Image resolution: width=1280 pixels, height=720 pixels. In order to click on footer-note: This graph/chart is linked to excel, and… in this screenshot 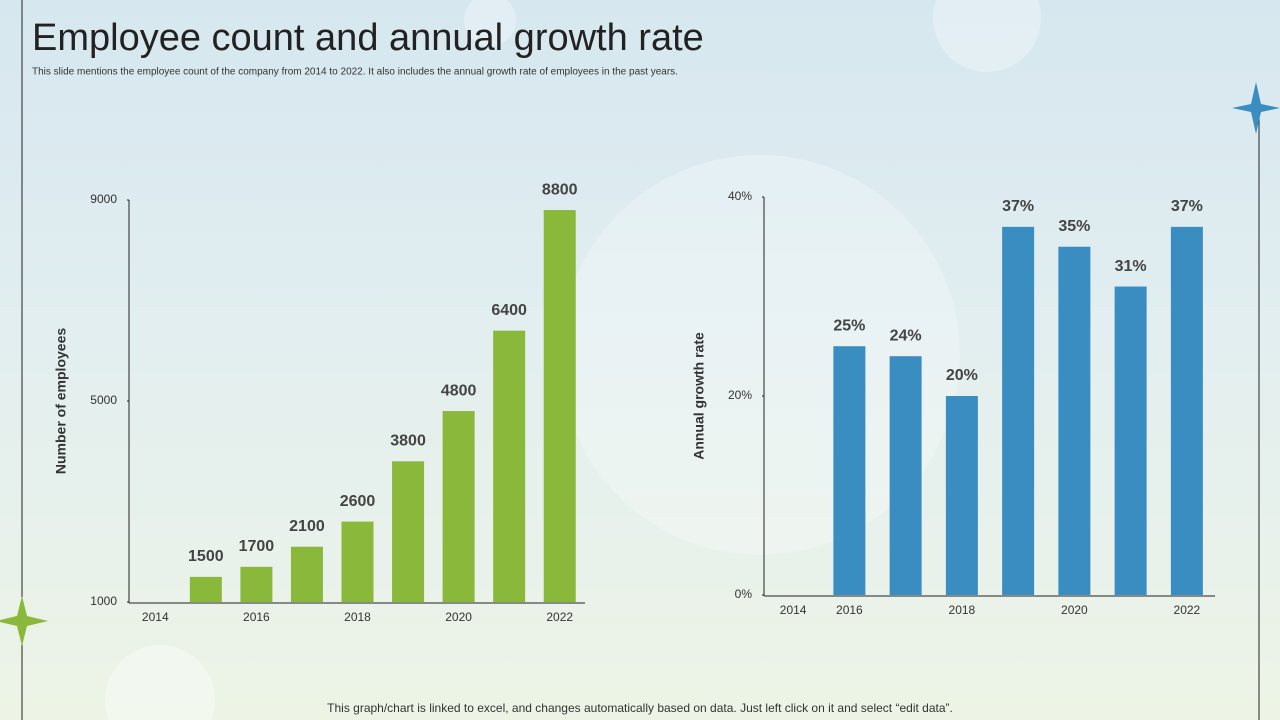, I will do `click(640, 708)`.